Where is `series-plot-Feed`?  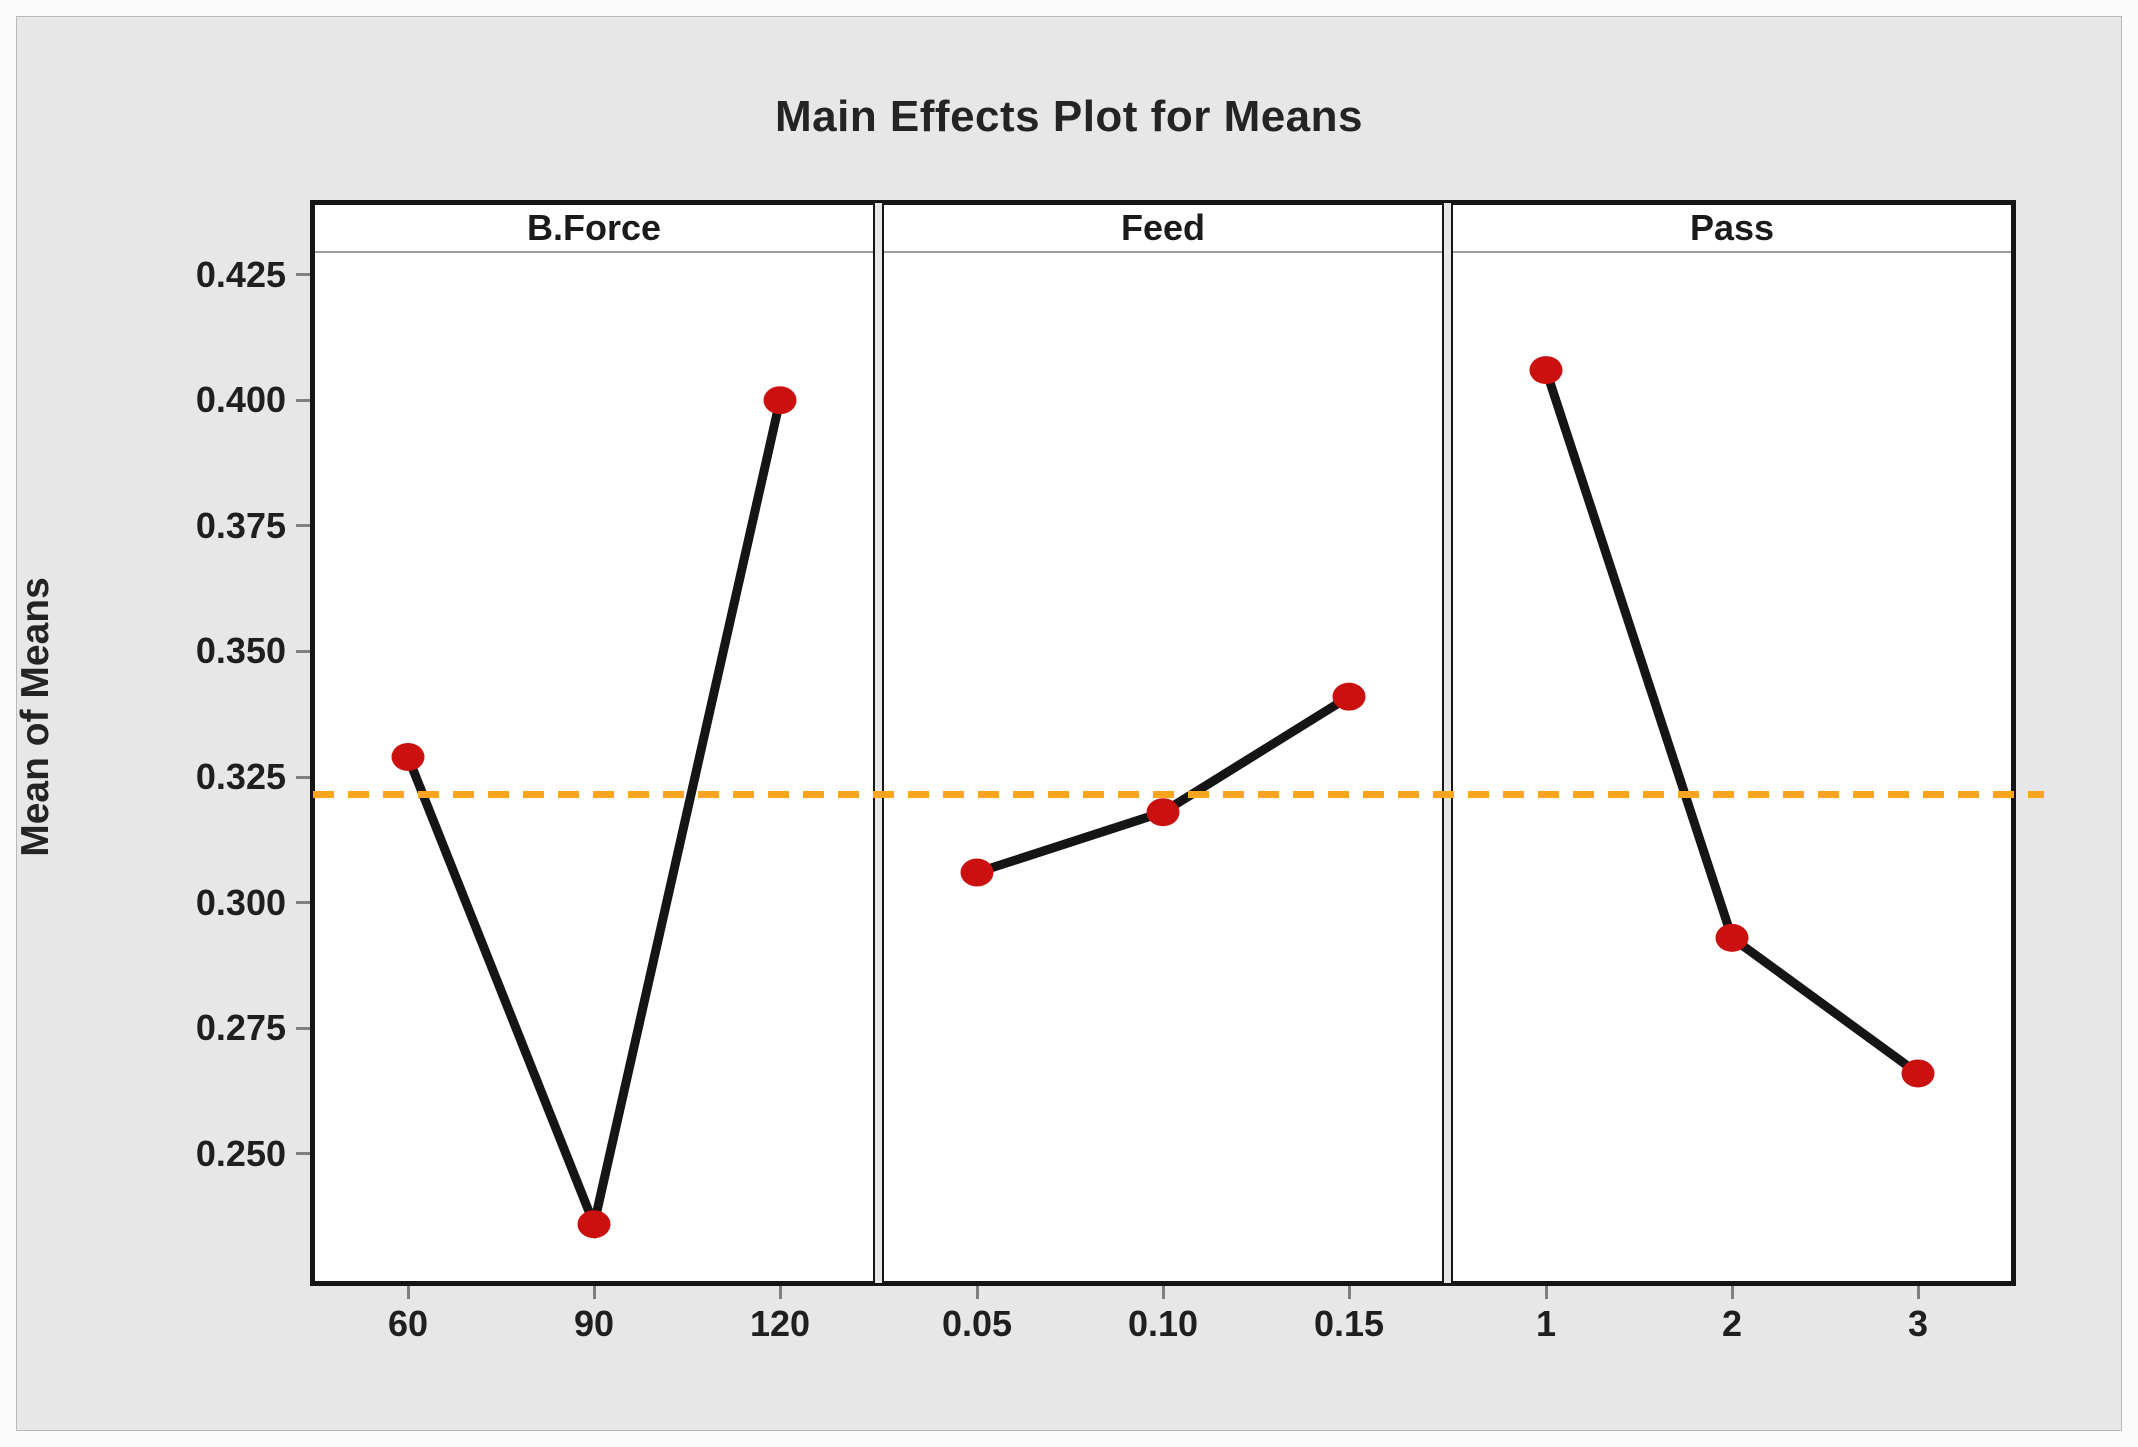
series-plot-Feed is located at coordinates (1163, 784).